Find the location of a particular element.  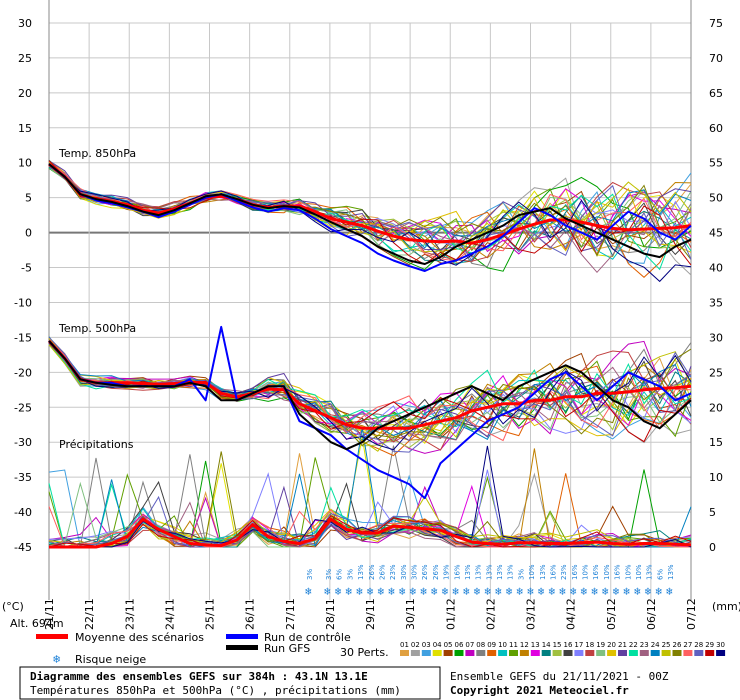

x-tick-label: 01/12 is located at coordinates (450, 614).